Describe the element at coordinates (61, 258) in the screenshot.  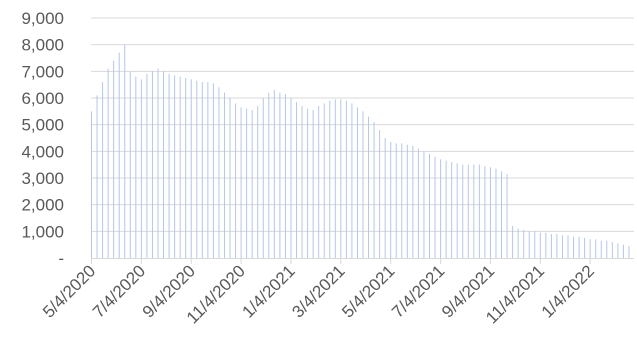
I see `y-tick-label: -` at that location.